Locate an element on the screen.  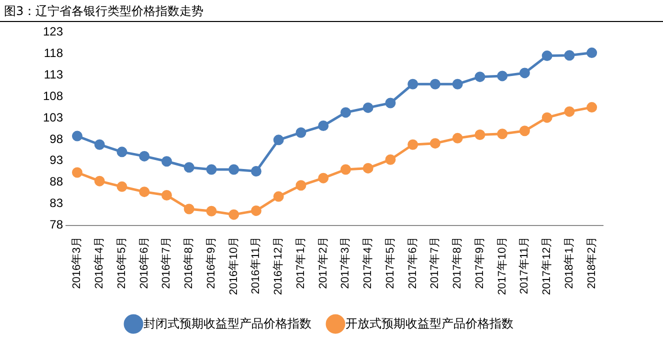
x-tick-label: 2016年9月 is located at coordinates (211, 262).